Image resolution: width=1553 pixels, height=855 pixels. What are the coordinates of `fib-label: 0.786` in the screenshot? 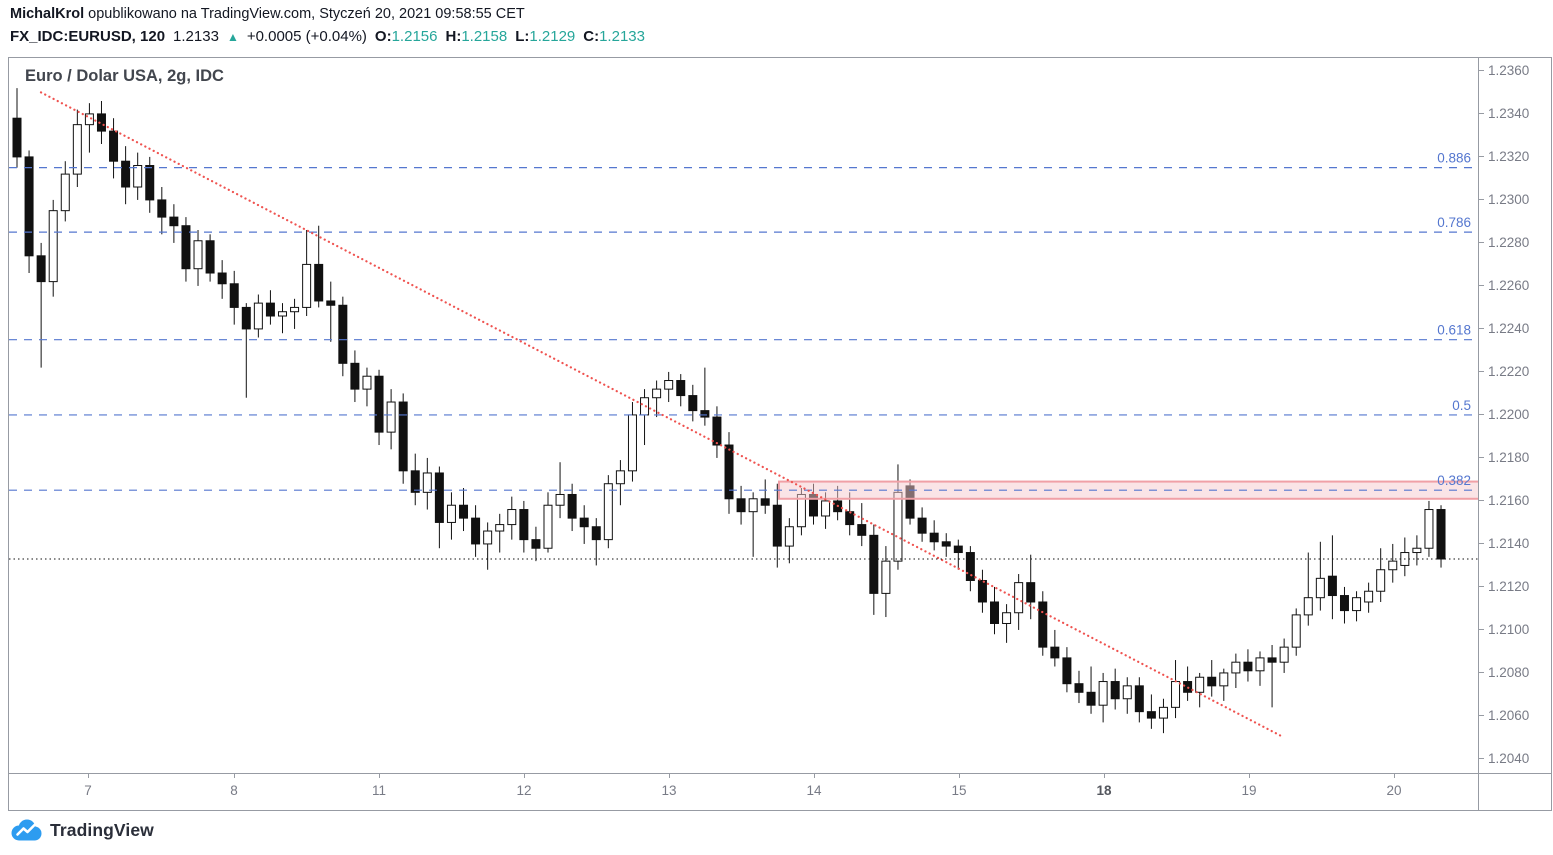 It's located at (1454, 222).